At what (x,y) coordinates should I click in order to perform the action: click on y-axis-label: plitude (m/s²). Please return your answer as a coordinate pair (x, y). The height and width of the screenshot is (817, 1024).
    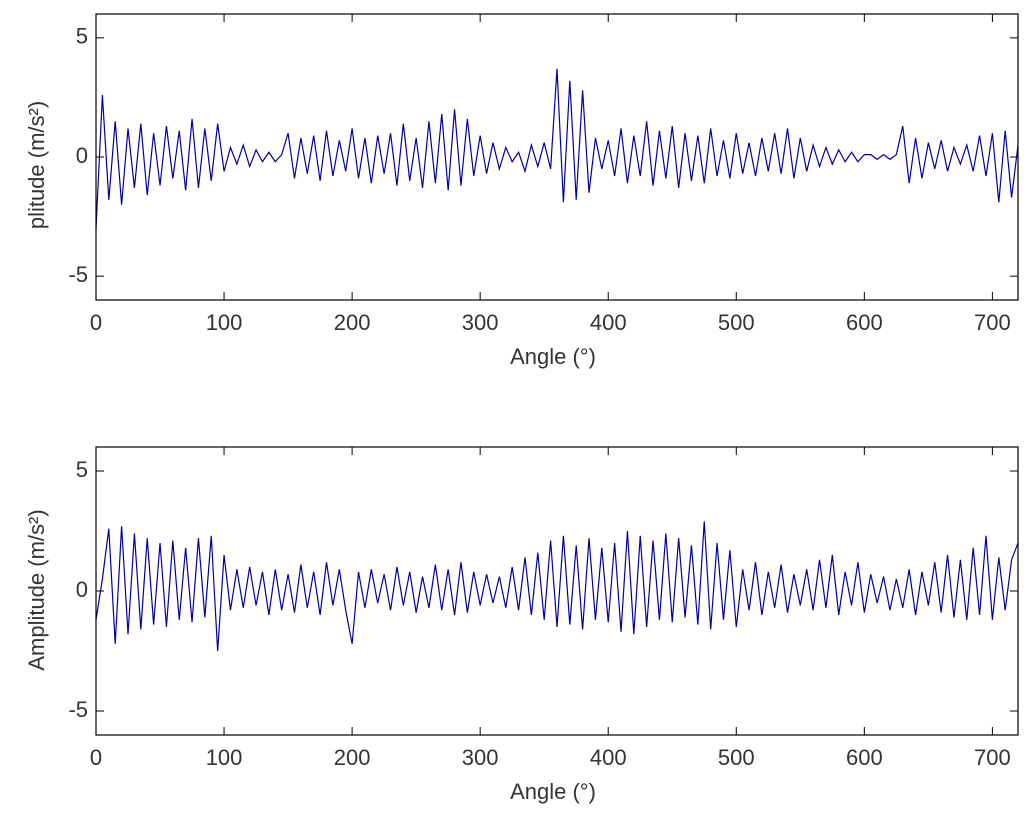
    Looking at the image, I should click on (36, 165).